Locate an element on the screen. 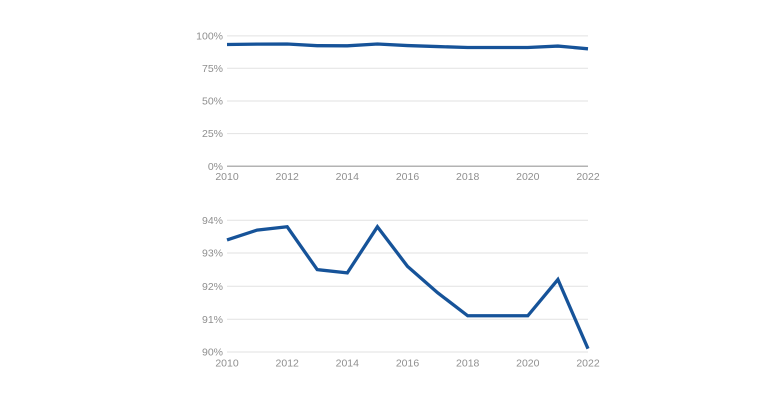 The height and width of the screenshot is (407, 768). svg-text: 100% is located at coordinates (209, 37).